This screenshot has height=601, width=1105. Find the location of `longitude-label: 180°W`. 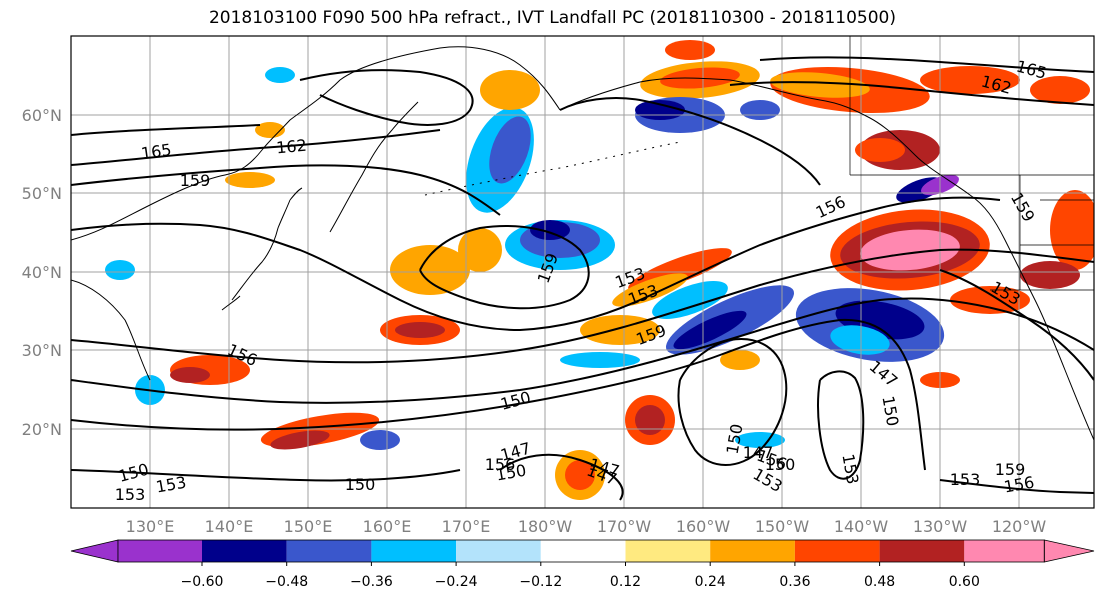

longitude-label: 180°W is located at coordinates (545, 526).